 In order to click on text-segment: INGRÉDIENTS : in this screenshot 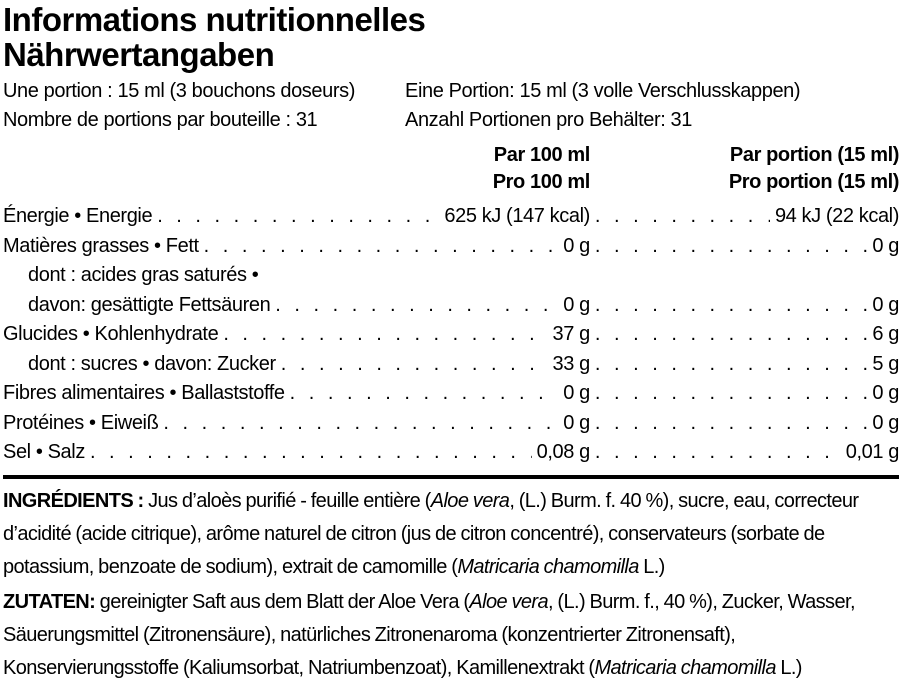, I will do `click(76, 500)`.